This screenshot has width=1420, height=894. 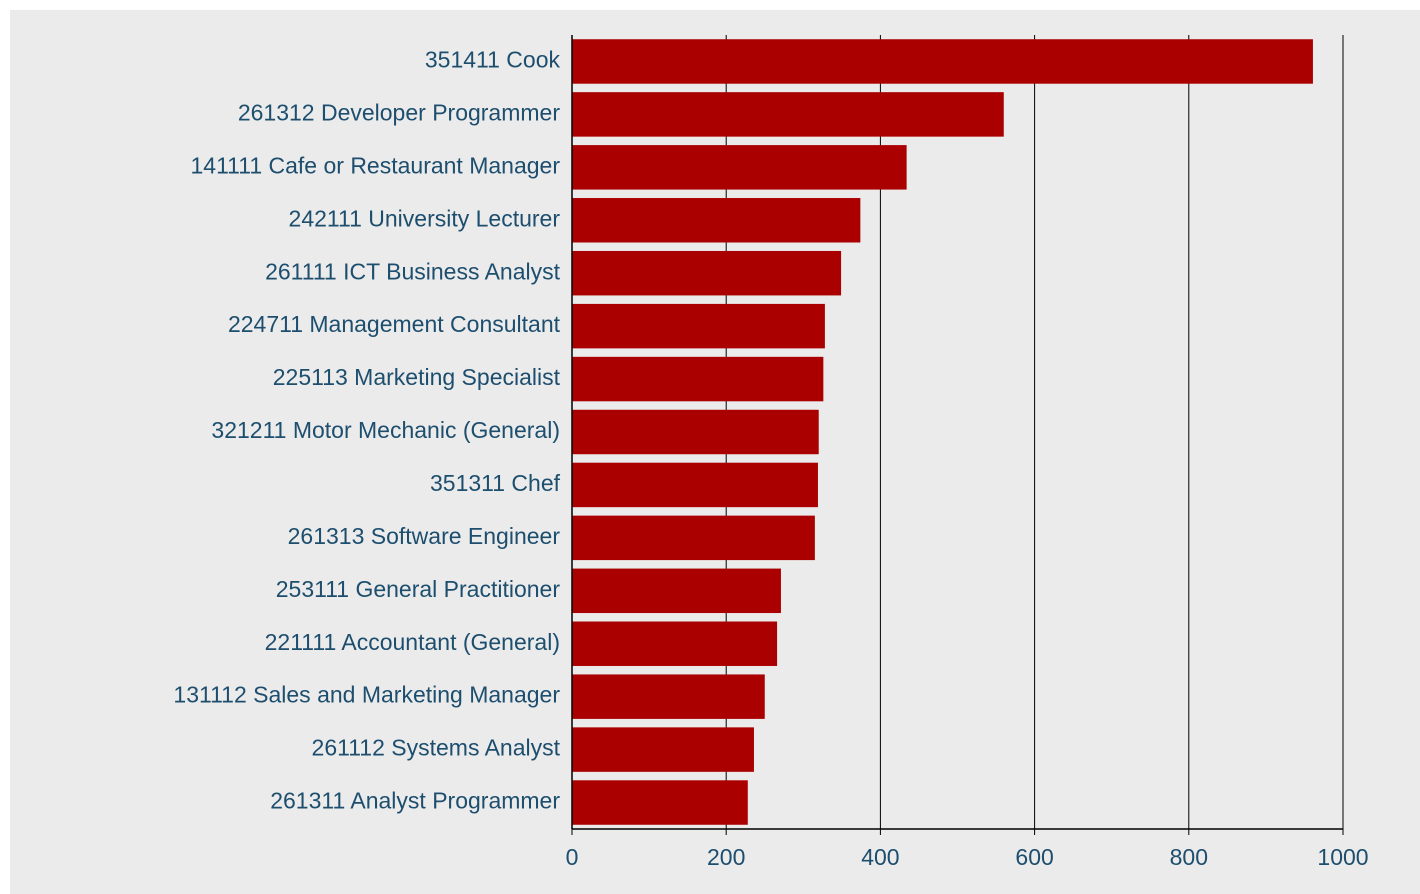 I want to click on y-tick-label: 351311 Chef, so click(x=495, y=483).